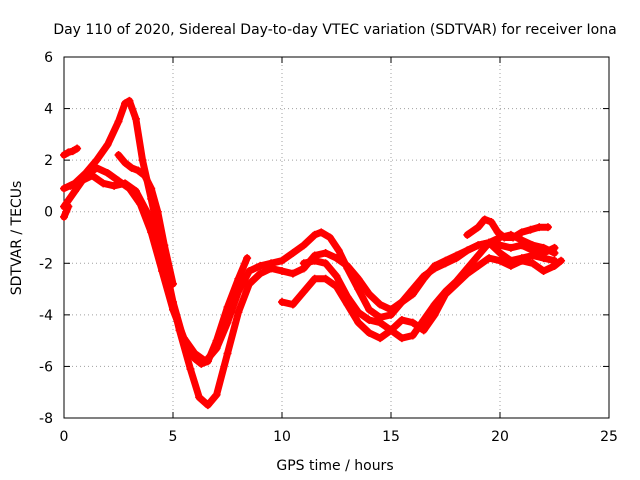  What do you see at coordinates (173, 437) in the screenshot?
I see `x-tick-label: 5` at bounding box center [173, 437].